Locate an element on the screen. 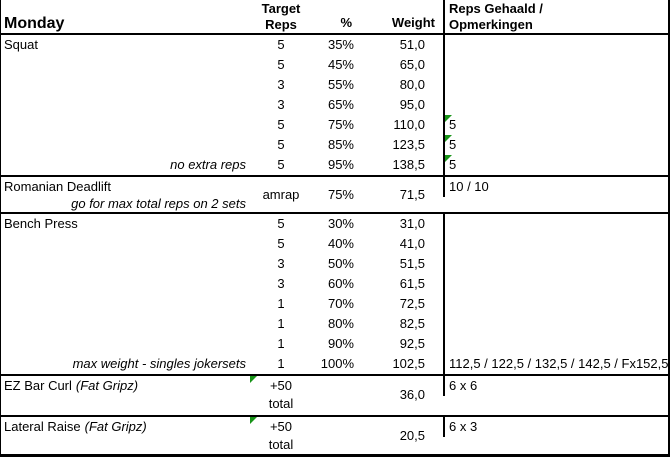  cell-weight: 71,5 is located at coordinates (412, 194).